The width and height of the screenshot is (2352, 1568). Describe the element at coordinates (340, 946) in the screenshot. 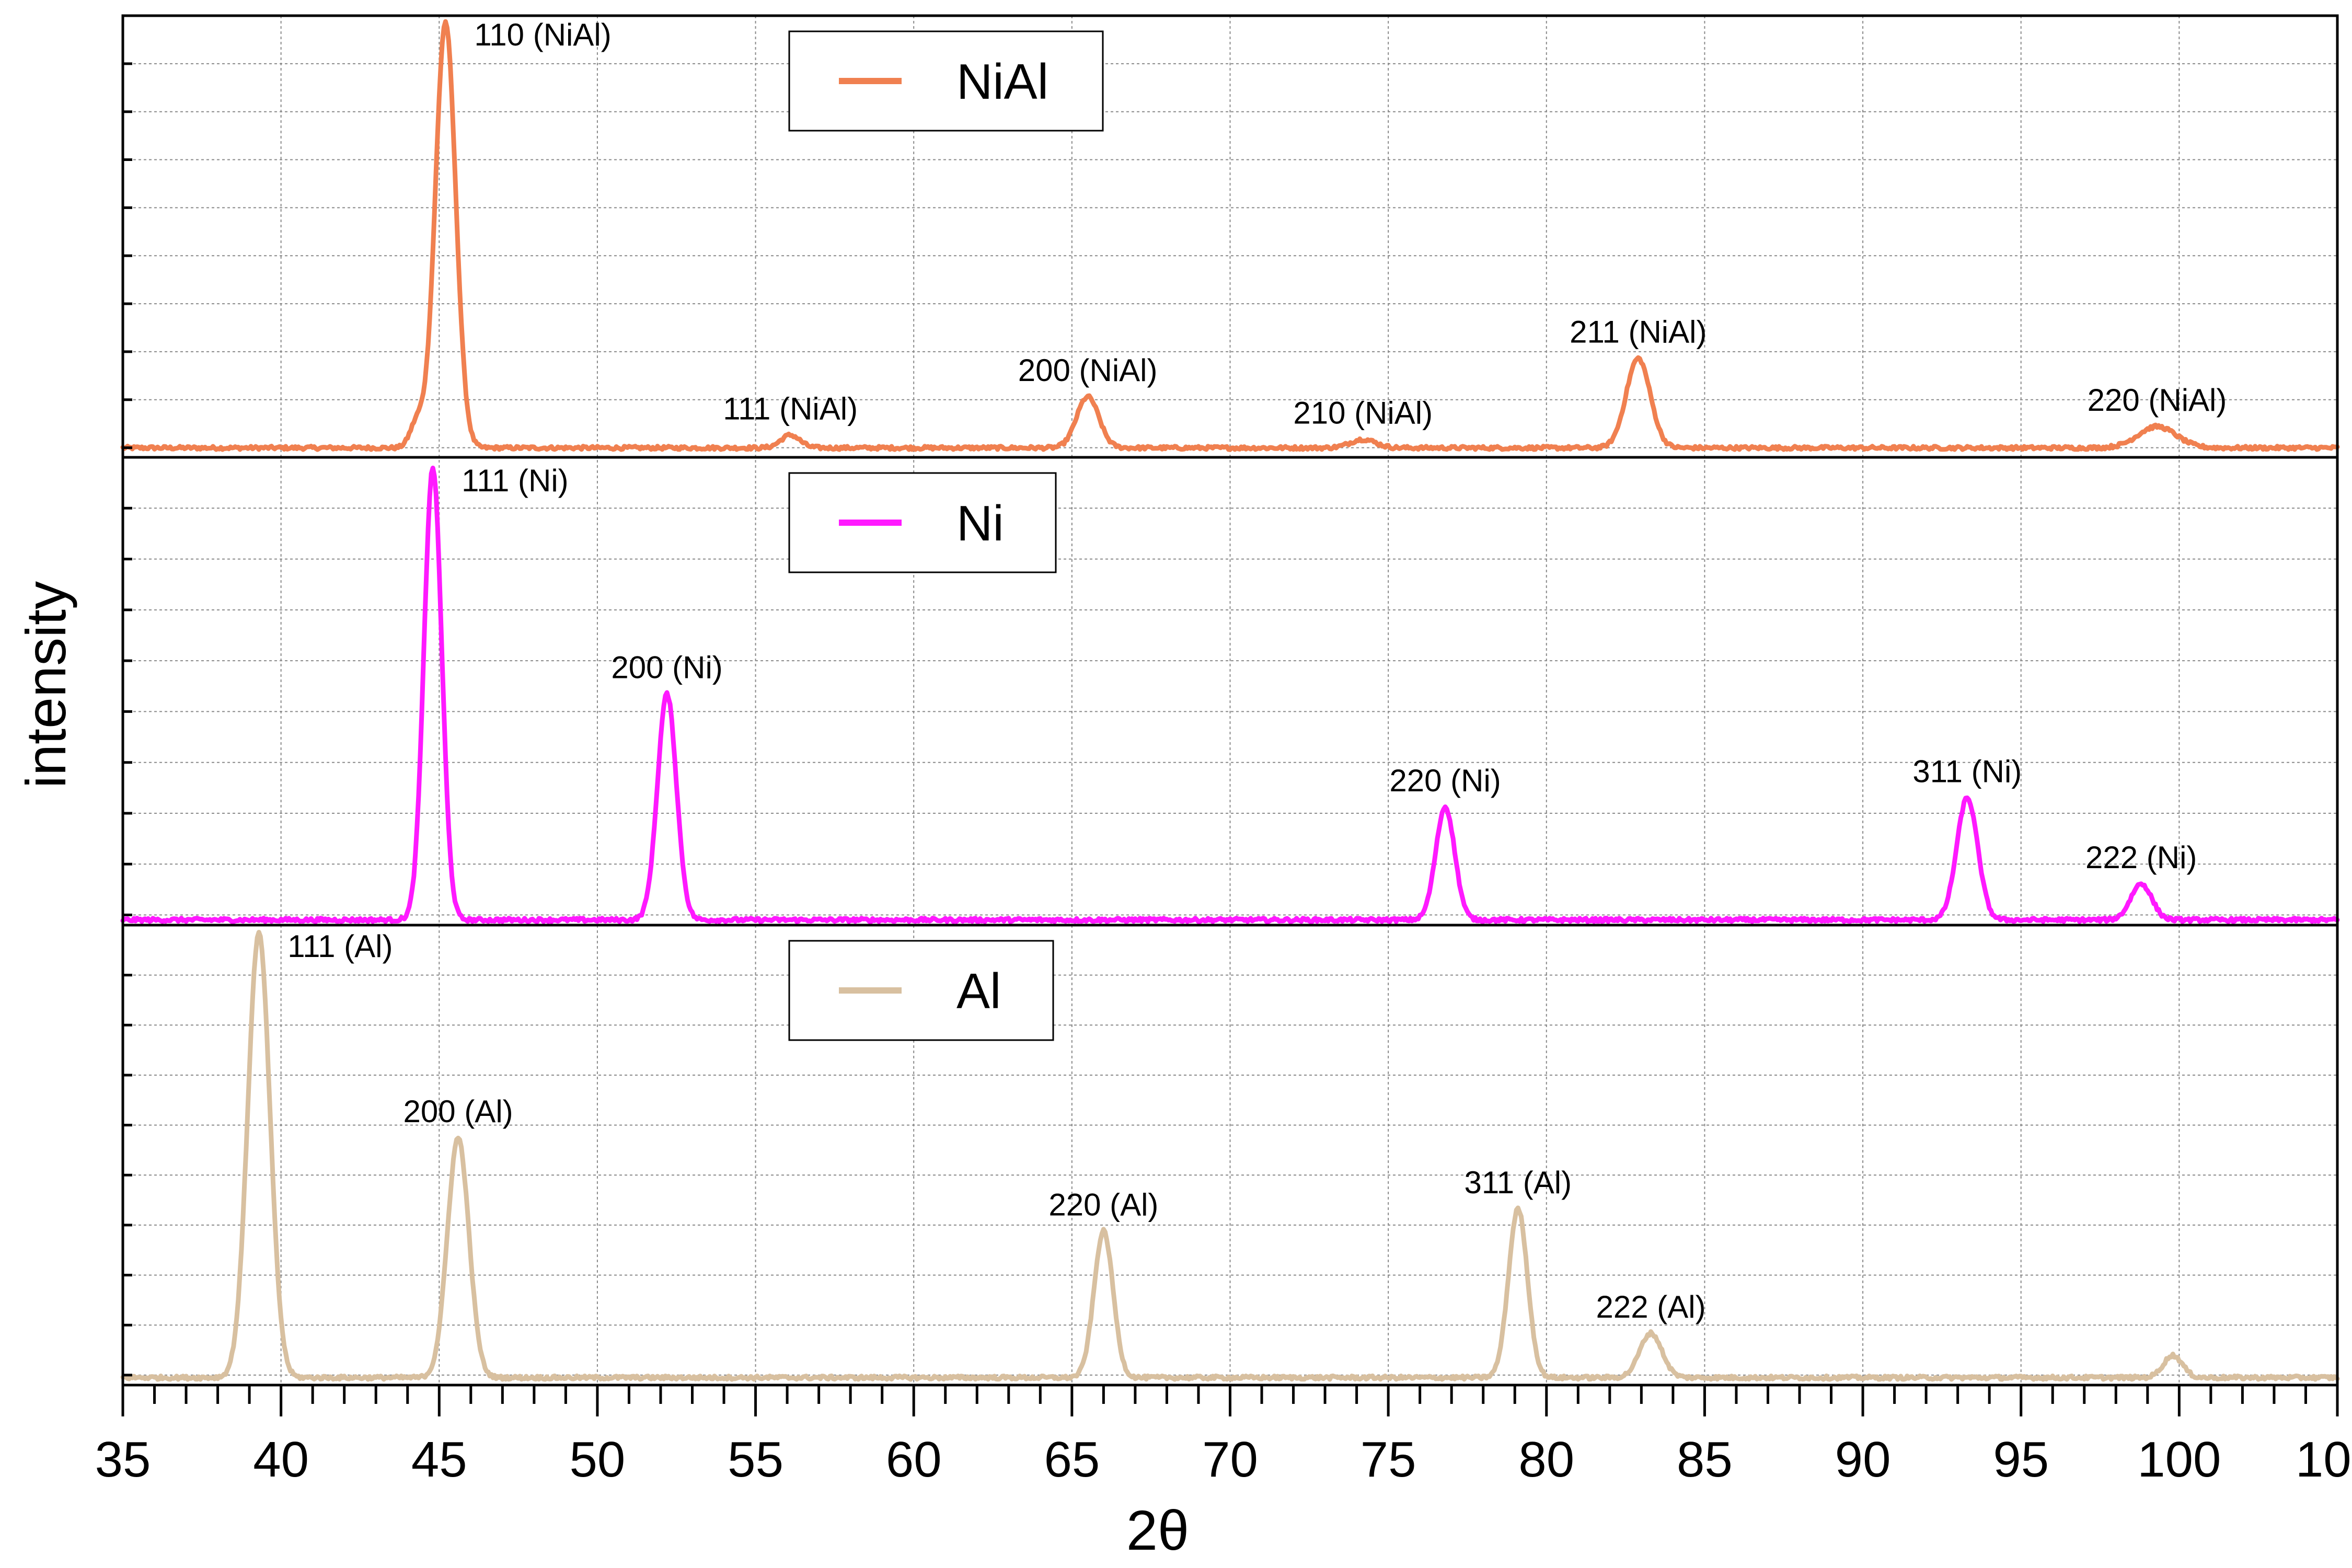

I see `peak-label: 111 (Al)` at that location.